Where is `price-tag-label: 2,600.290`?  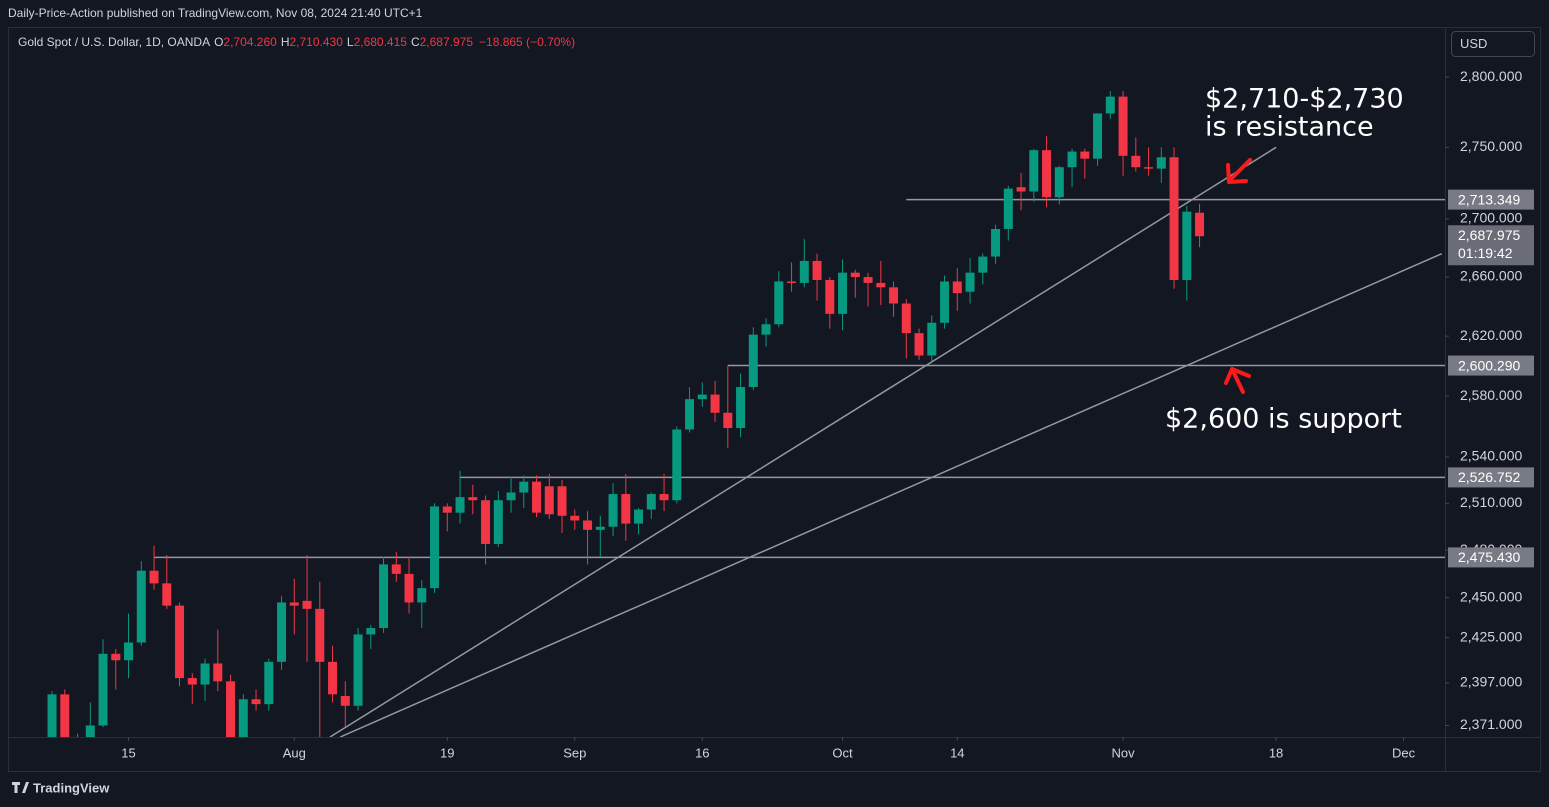
price-tag-label: 2,600.290 is located at coordinates (1489, 365).